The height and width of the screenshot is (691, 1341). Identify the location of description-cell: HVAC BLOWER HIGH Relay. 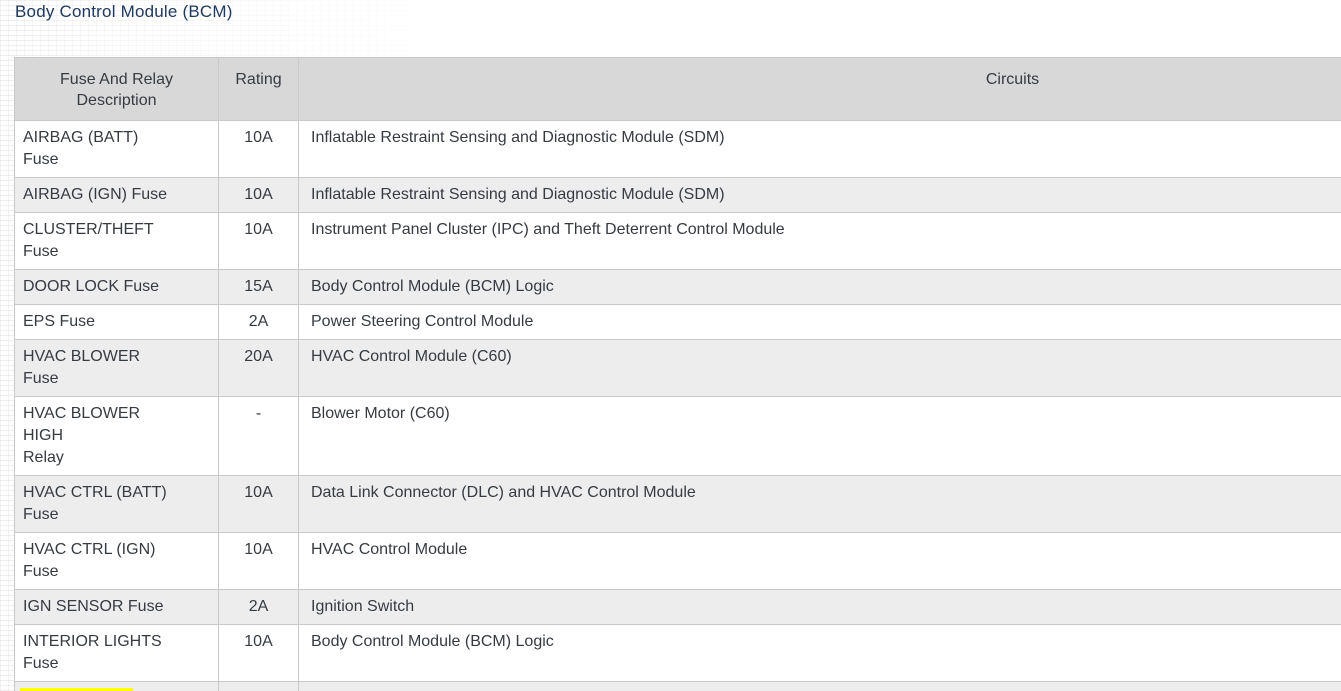
(116, 436).